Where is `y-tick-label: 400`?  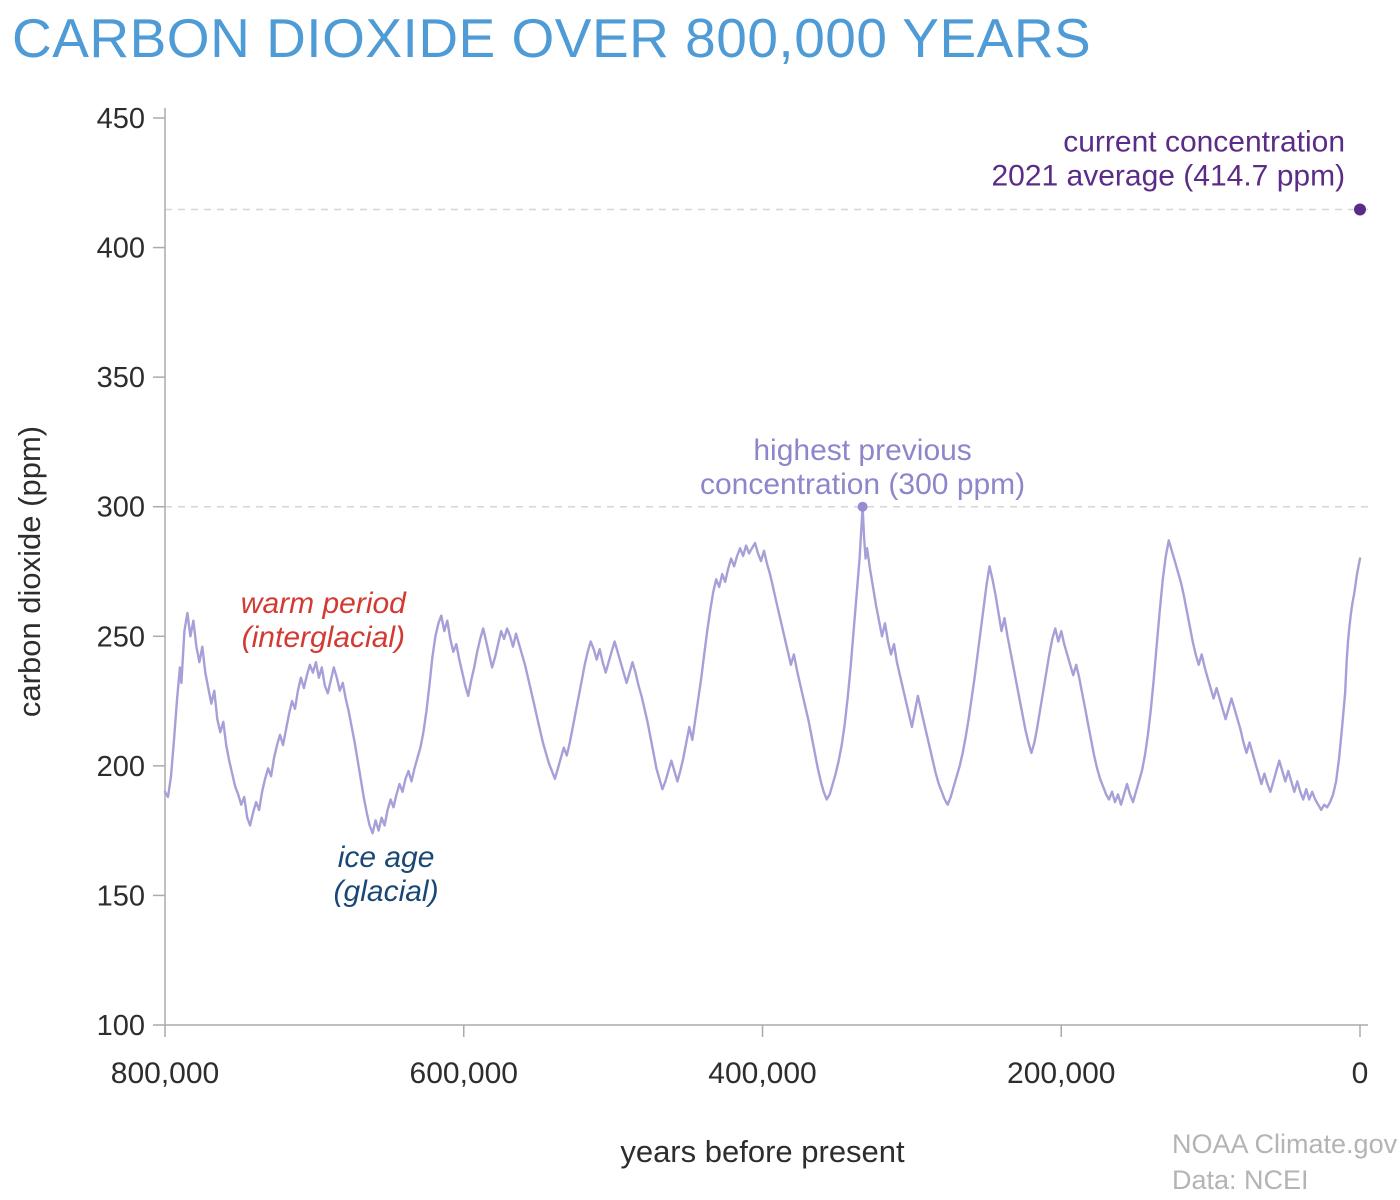 y-tick-label: 400 is located at coordinates (121, 249).